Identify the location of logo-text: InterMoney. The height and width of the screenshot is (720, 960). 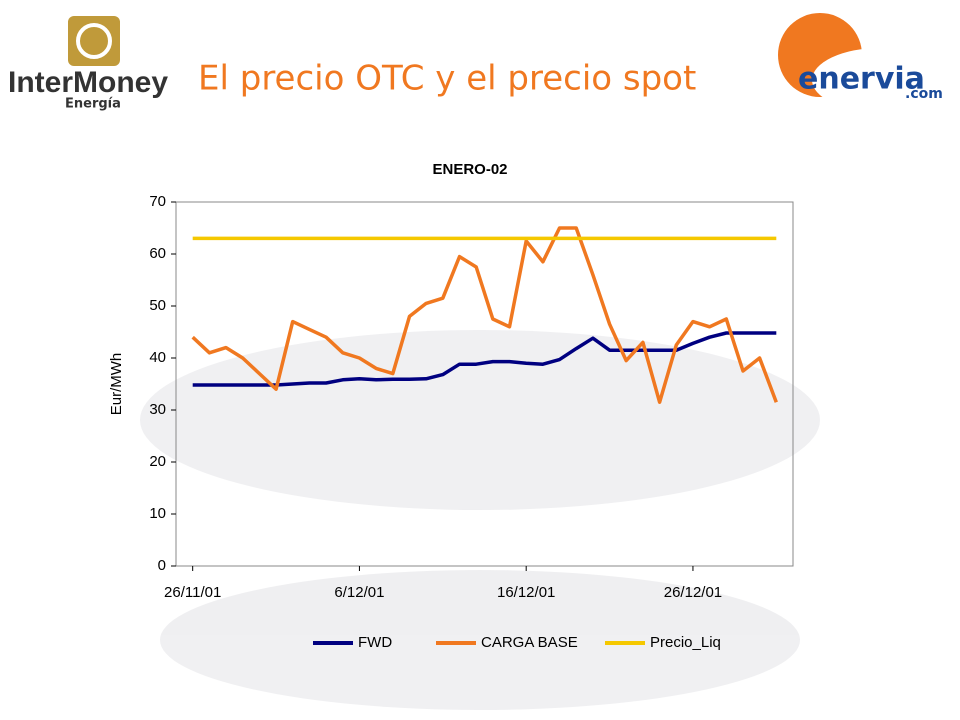
(88, 82).